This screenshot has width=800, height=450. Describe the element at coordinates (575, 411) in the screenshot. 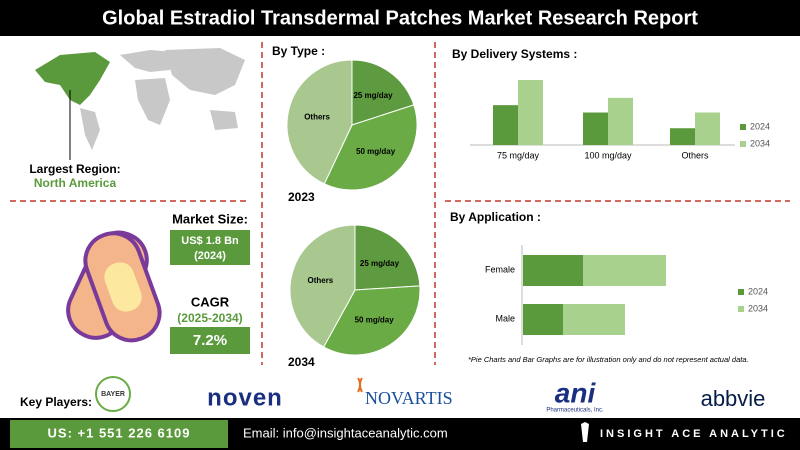

I see `logo-sub: Pharmaceuticals, Inc.` at that location.